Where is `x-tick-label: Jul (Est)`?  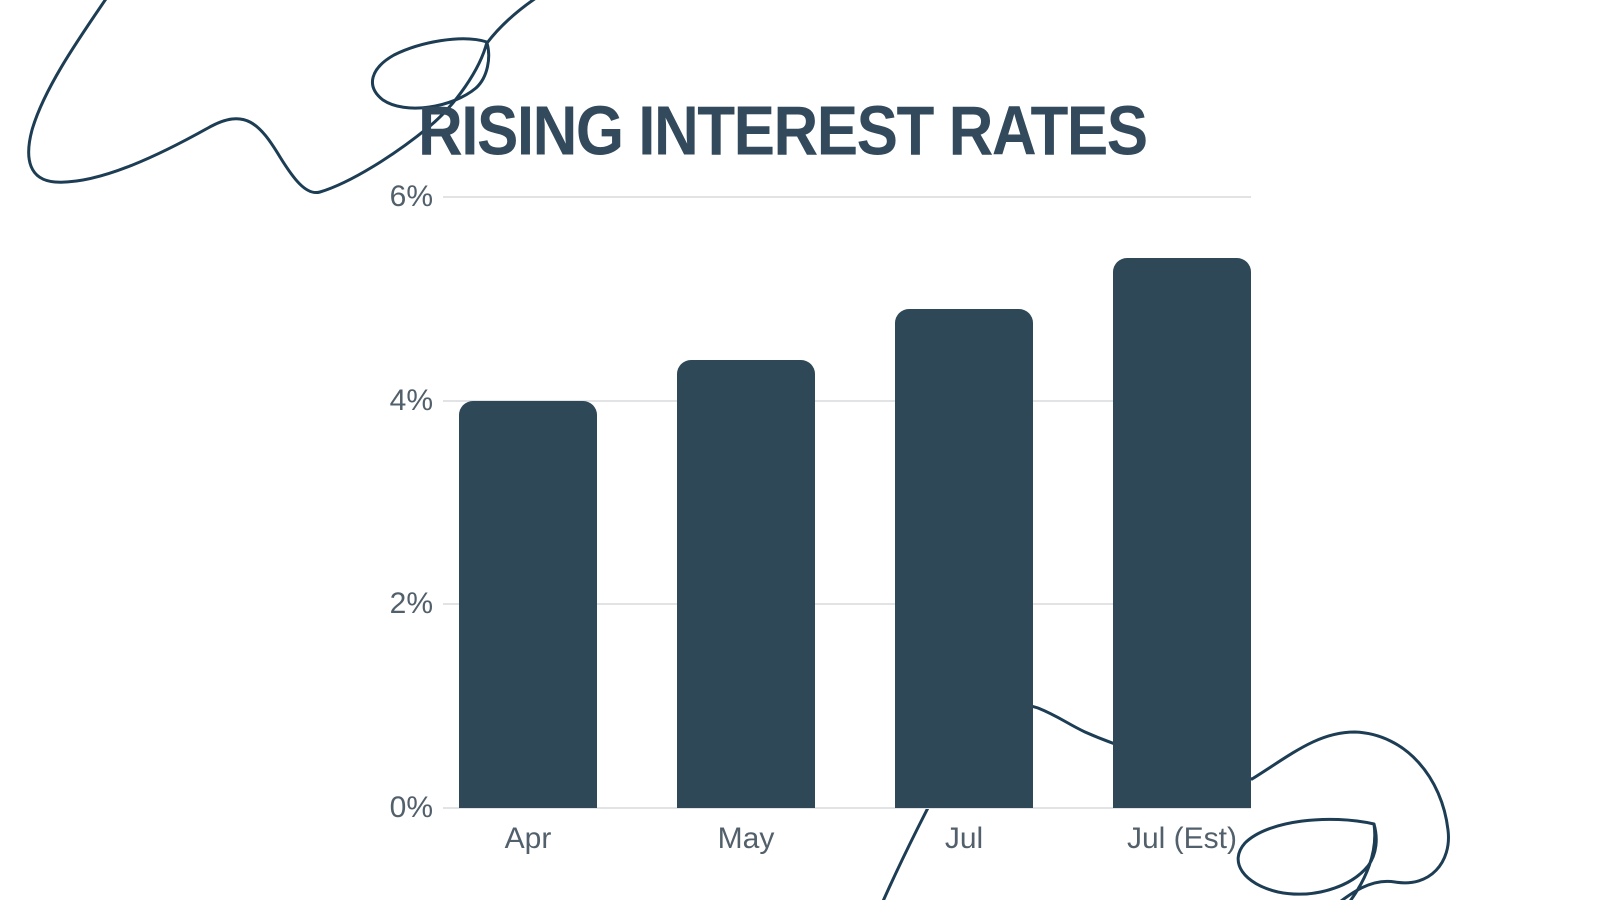 x-tick-label: Jul (Est) is located at coordinates (1181, 838).